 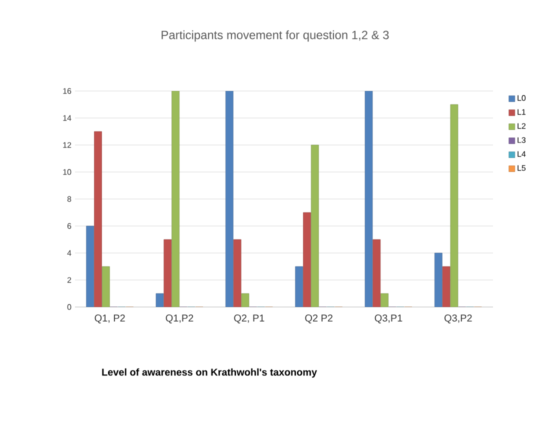 I want to click on x-tick-label: Q3,P1, so click(x=388, y=319).